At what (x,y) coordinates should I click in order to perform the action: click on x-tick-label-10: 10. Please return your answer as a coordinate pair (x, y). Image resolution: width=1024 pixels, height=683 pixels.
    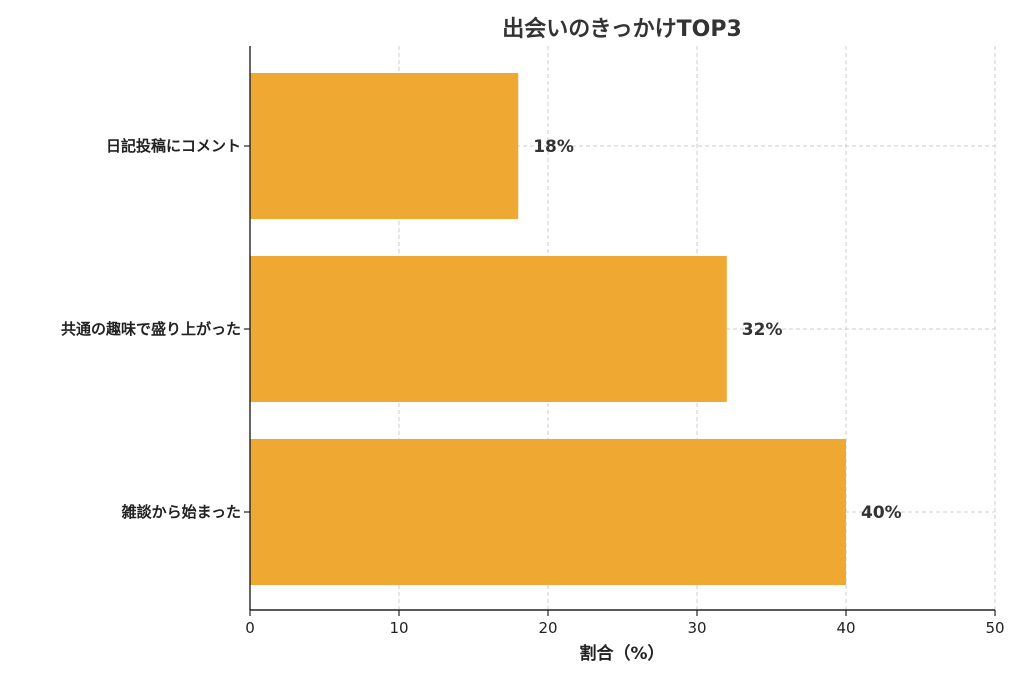
    Looking at the image, I should click on (398, 628).